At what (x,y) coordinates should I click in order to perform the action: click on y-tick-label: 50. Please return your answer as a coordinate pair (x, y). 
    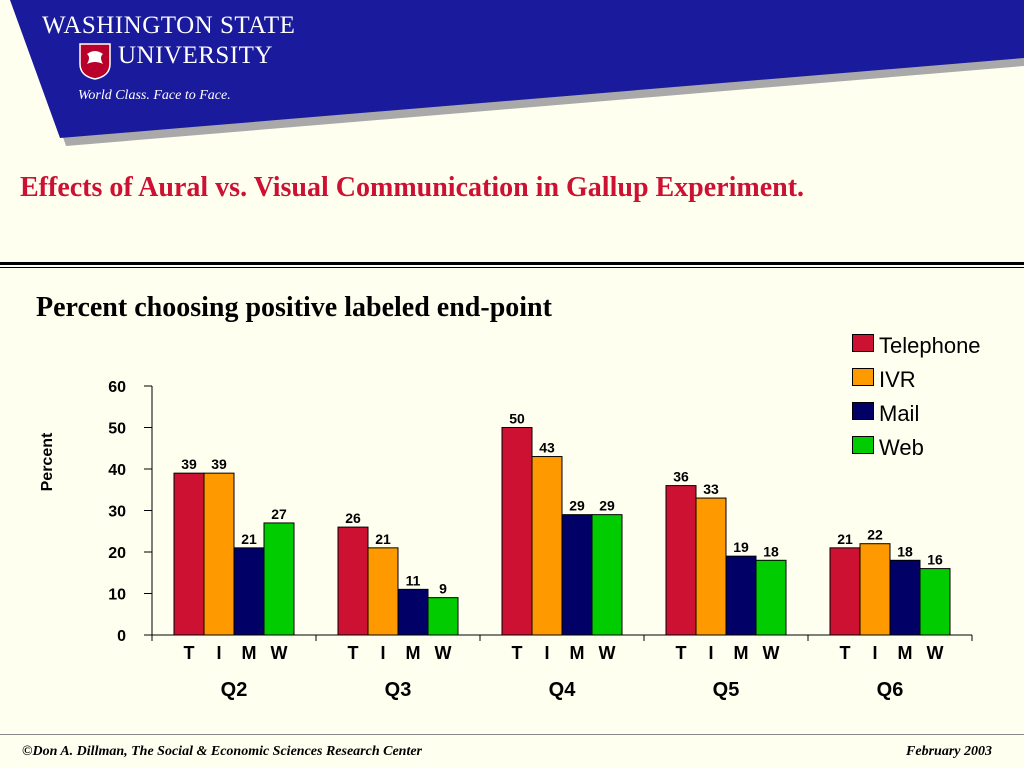
    Looking at the image, I should click on (117, 429).